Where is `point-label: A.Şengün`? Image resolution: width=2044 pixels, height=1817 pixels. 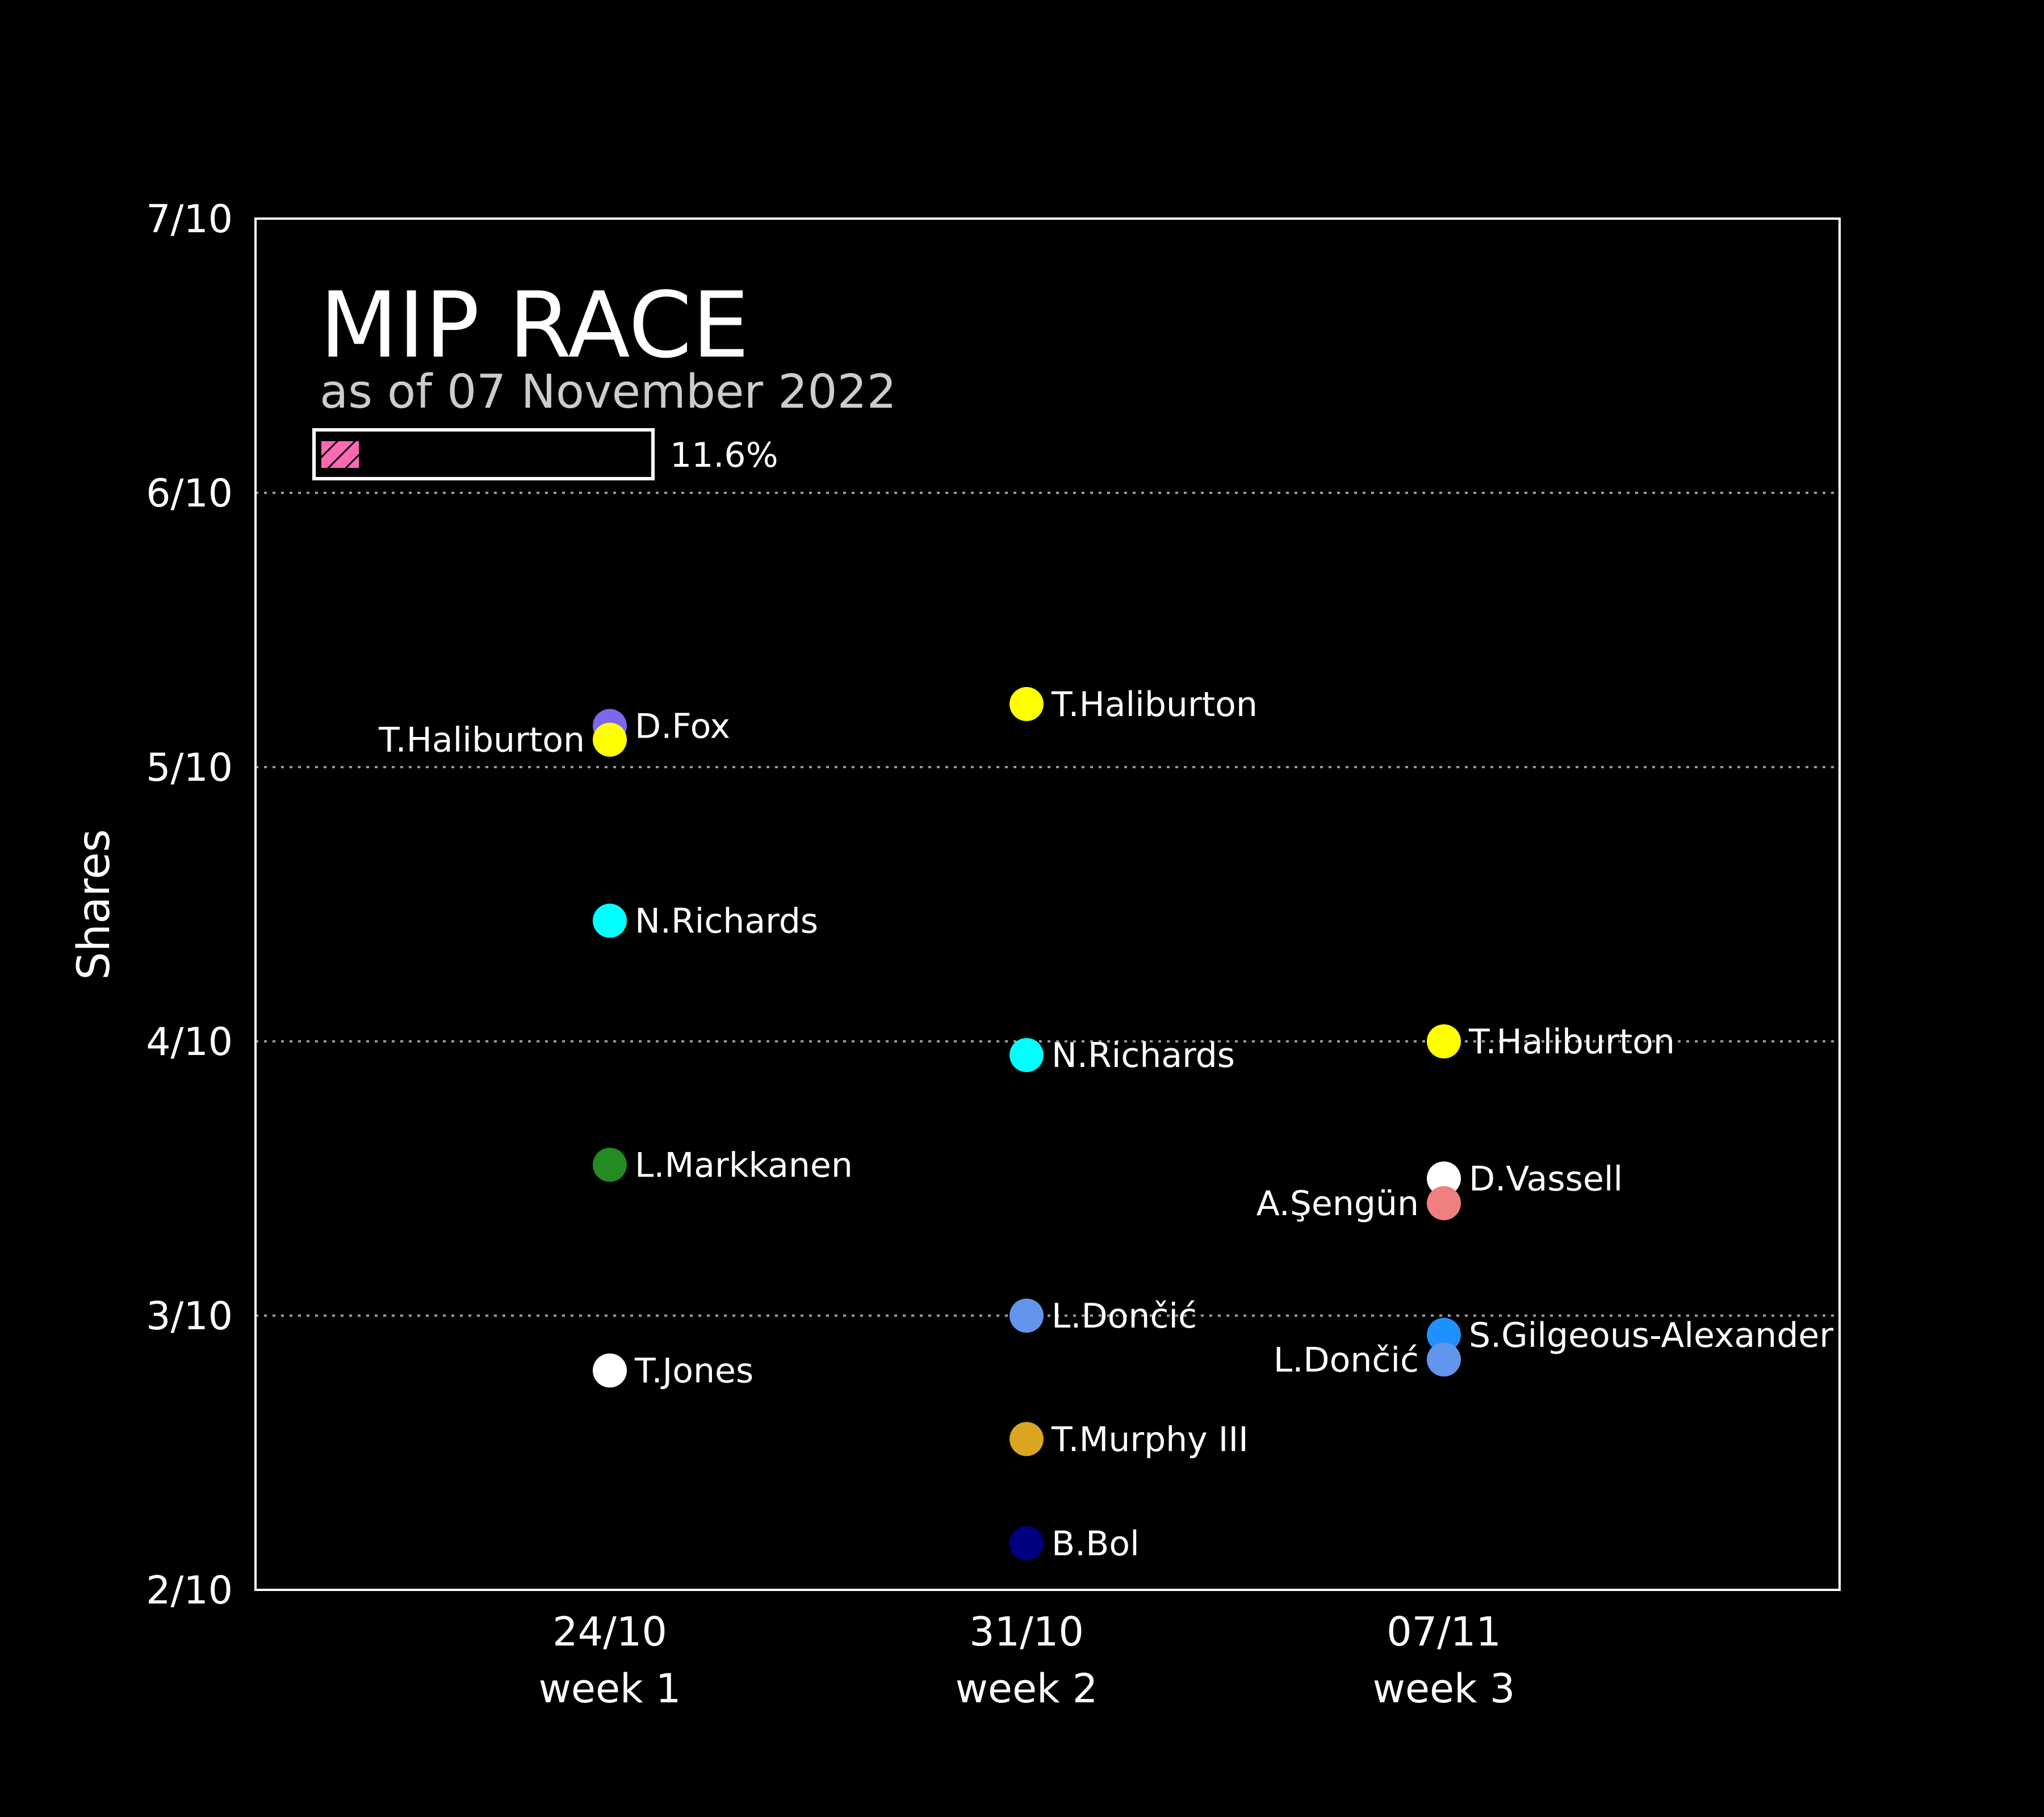 point-label: A.Şengün is located at coordinates (1337, 1204).